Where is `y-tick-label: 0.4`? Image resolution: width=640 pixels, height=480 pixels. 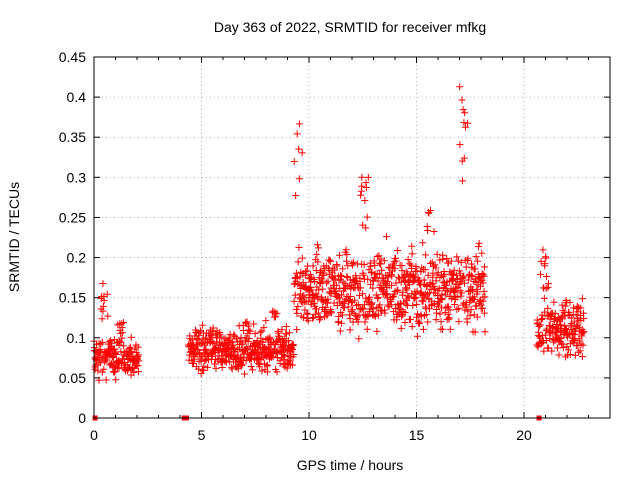
y-tick-label: 0.4 is located at coordinates (77, 97).